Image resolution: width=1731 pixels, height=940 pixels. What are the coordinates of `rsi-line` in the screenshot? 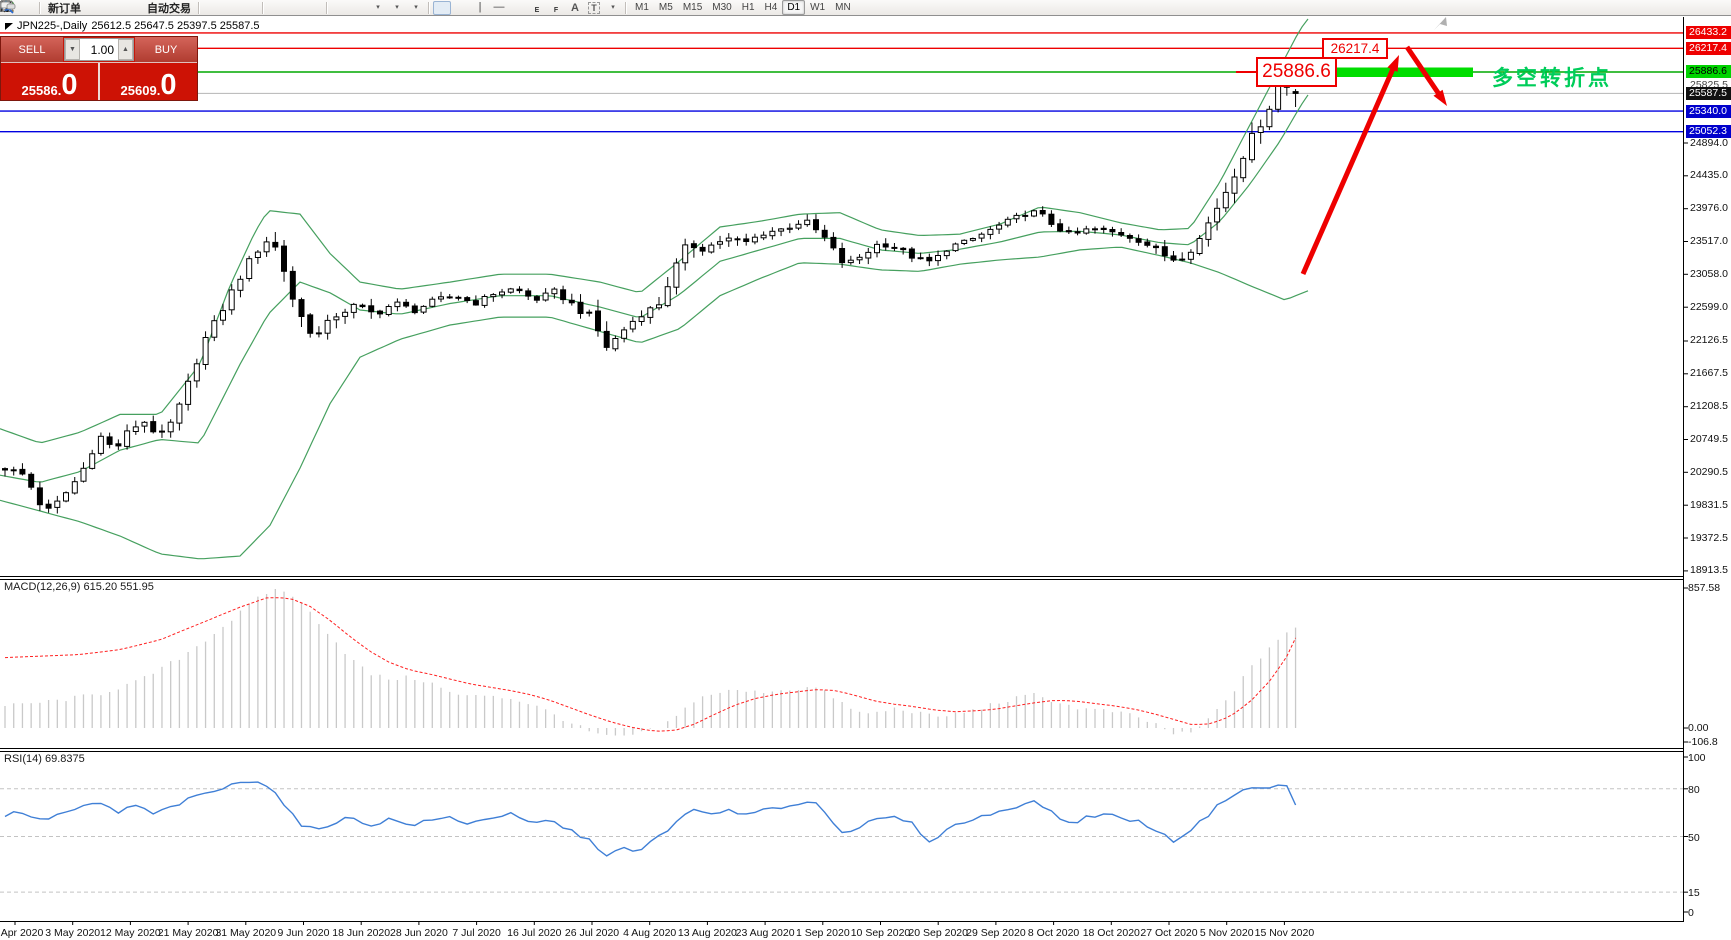 It's located at (650, 819).